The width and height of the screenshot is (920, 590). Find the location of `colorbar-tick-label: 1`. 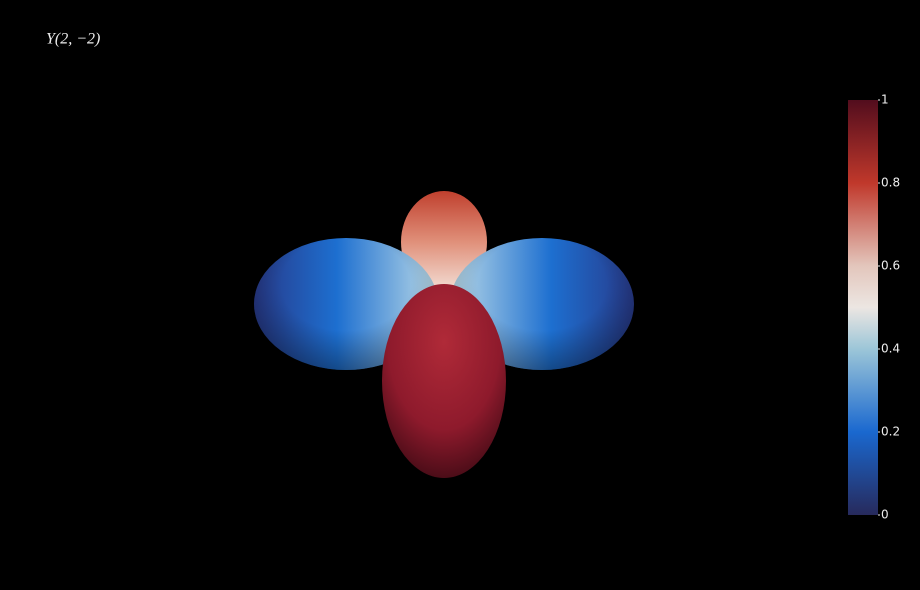

colorbar-tick-label: 1 is located at coordinates (885, 100).